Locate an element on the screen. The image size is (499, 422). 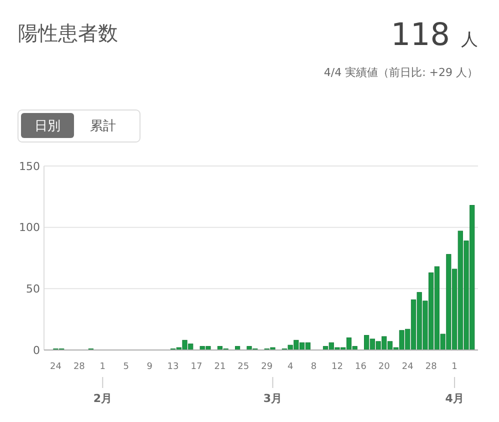
y-tick-label: 100 is located at coordinates (29, 227).